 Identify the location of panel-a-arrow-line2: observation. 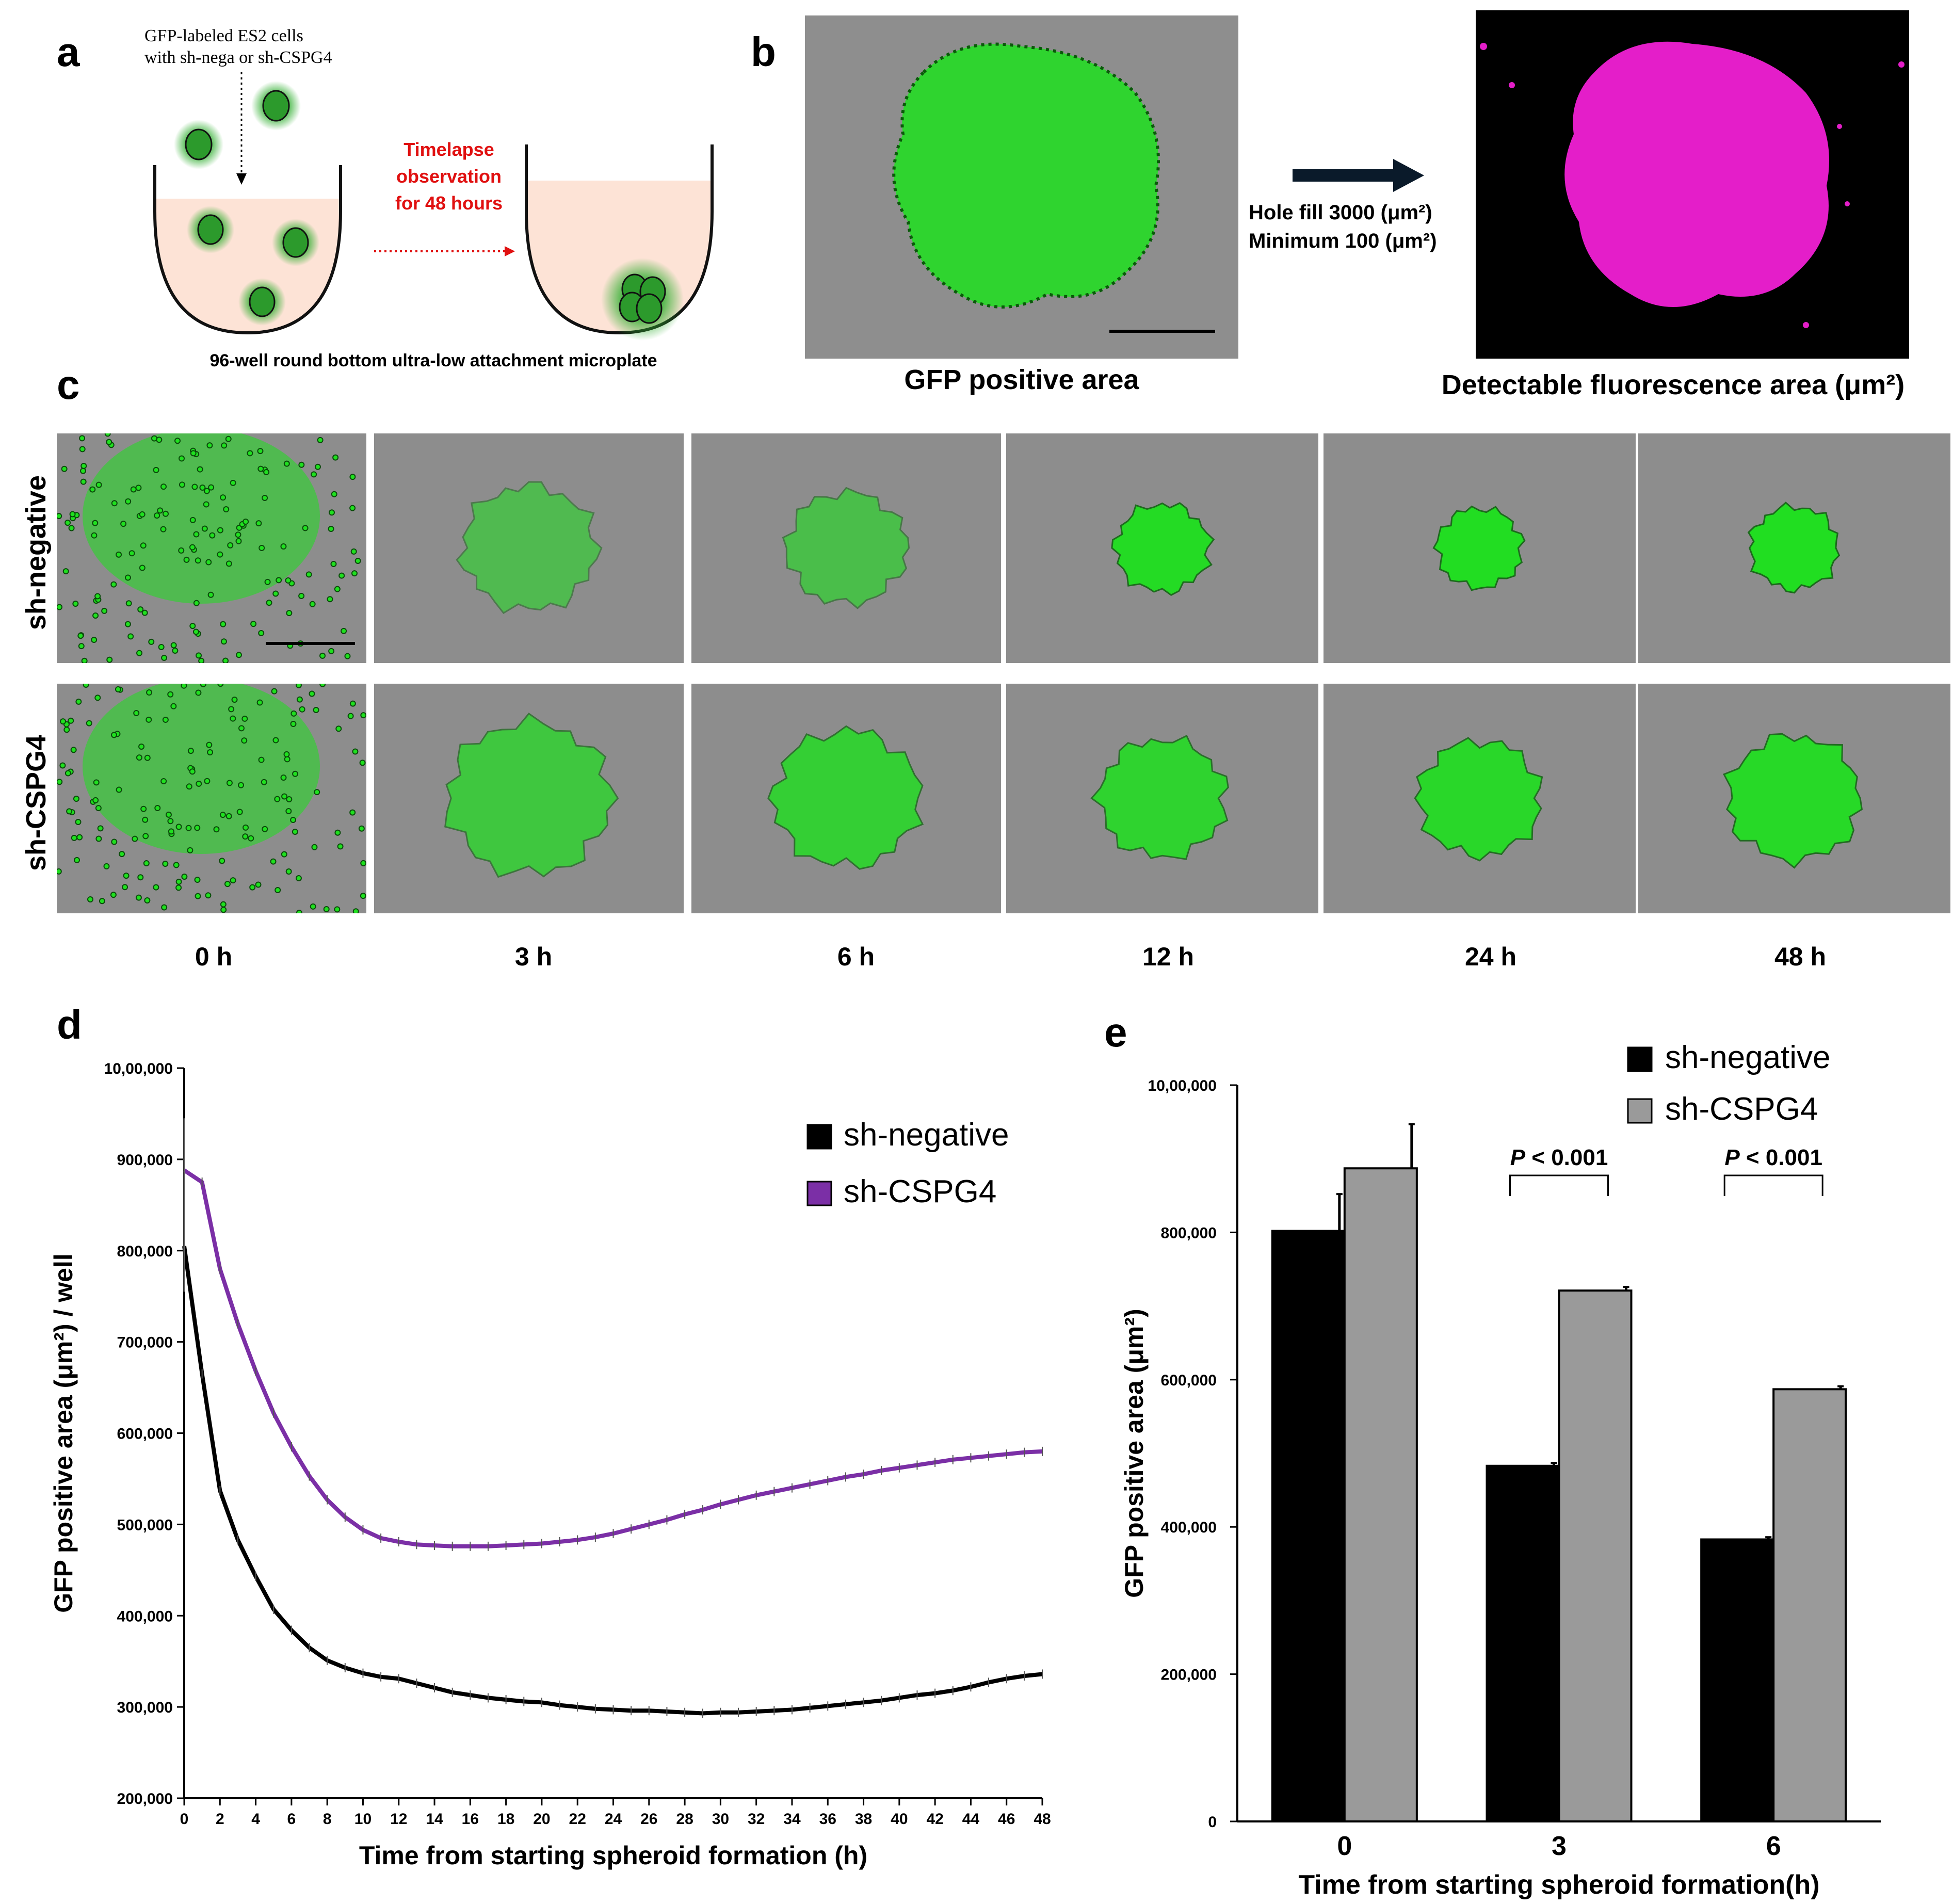
(449, 176).